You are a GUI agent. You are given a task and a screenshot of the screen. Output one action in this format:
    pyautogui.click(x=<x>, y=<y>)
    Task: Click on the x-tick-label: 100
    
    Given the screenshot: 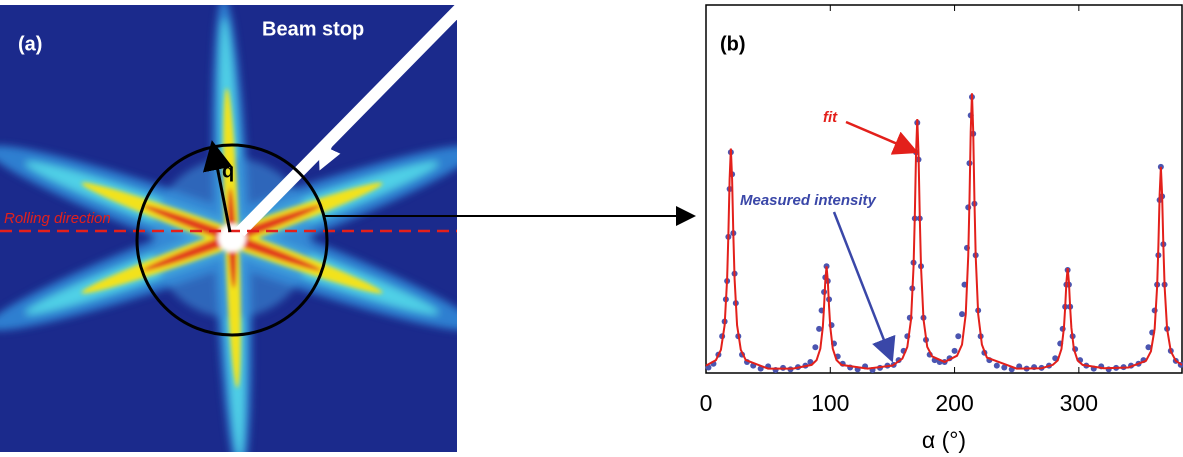 What is the action you would take?
    pyautogui.click(x=830, y=403)
    